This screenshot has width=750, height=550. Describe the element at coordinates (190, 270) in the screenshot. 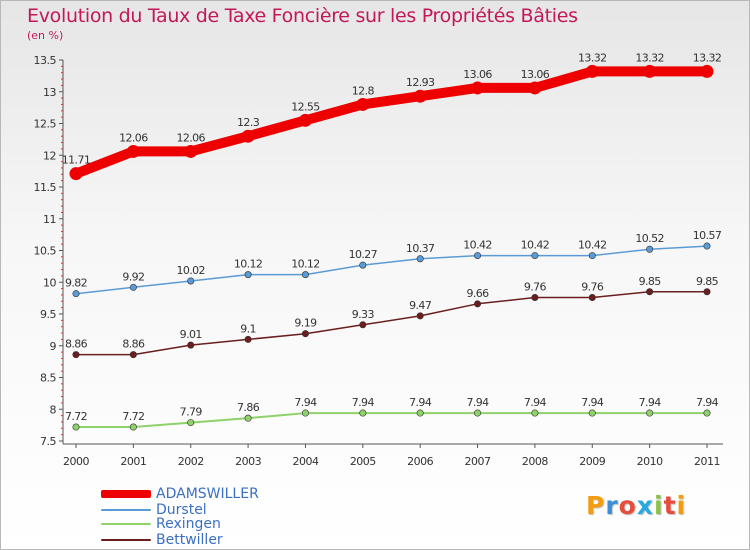

I see `data-label: 10.02` at that location.